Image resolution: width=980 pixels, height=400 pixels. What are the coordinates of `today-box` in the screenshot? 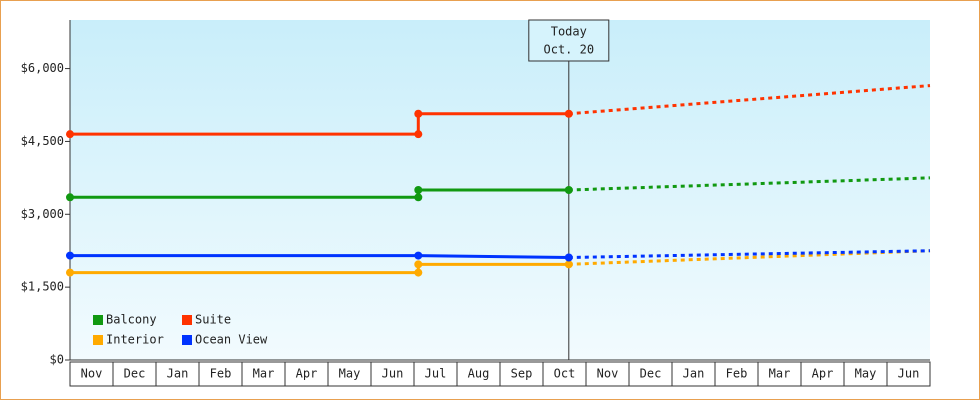 It's located at (569, 40).